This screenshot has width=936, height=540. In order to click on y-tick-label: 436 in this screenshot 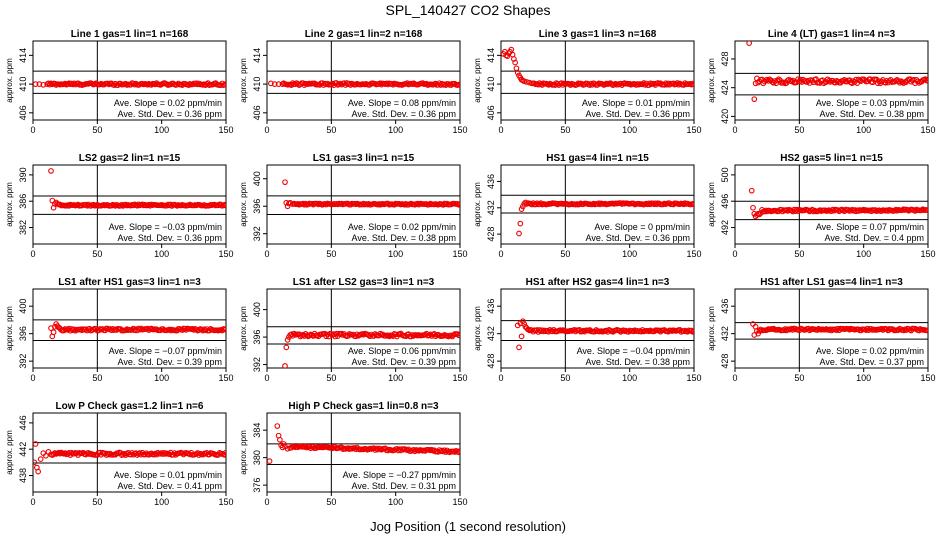, I will do `click(725, 306)`.